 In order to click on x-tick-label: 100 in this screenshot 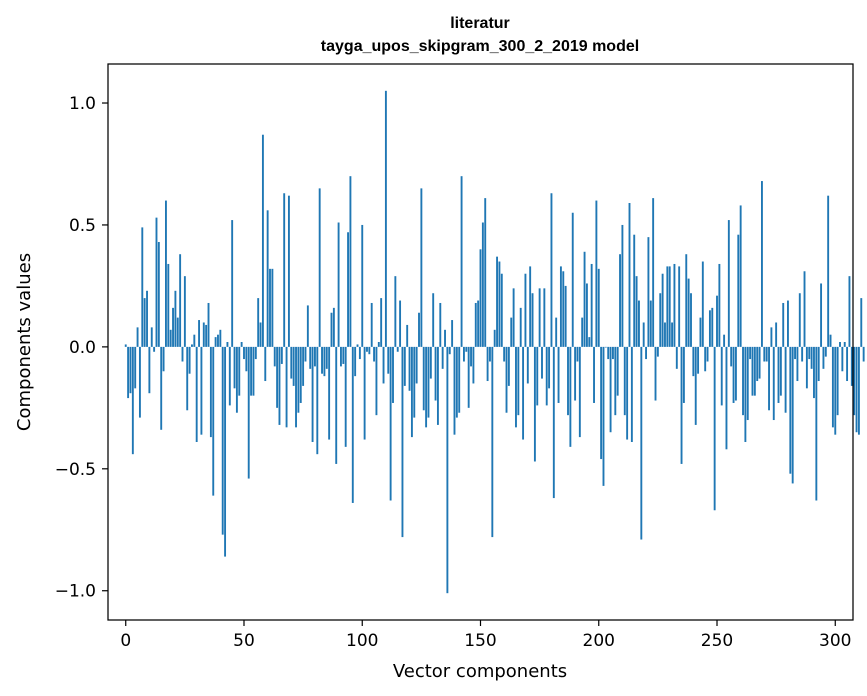, I will do `click(362, 641)`.